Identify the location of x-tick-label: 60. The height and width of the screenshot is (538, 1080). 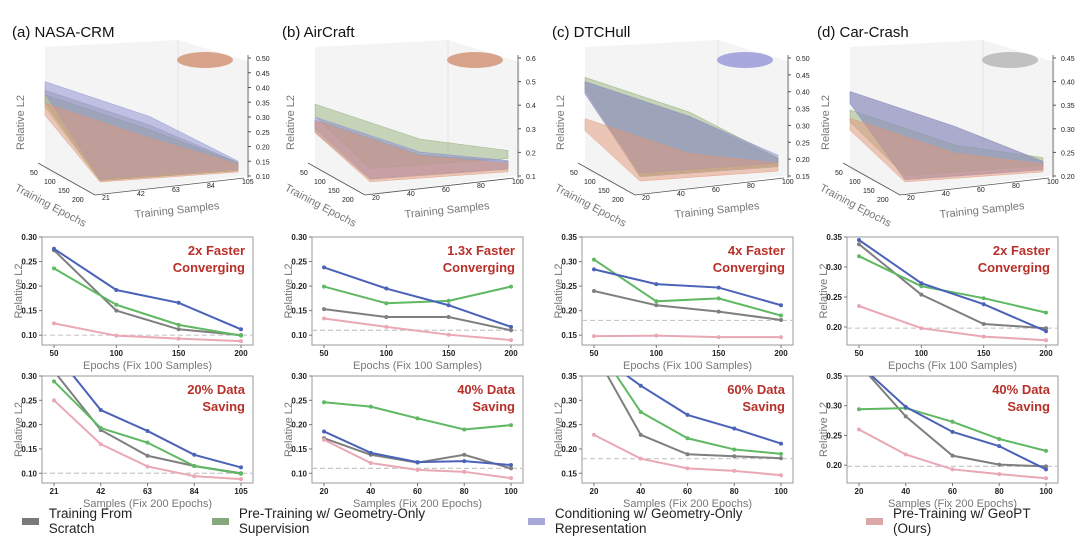
(687, 491).